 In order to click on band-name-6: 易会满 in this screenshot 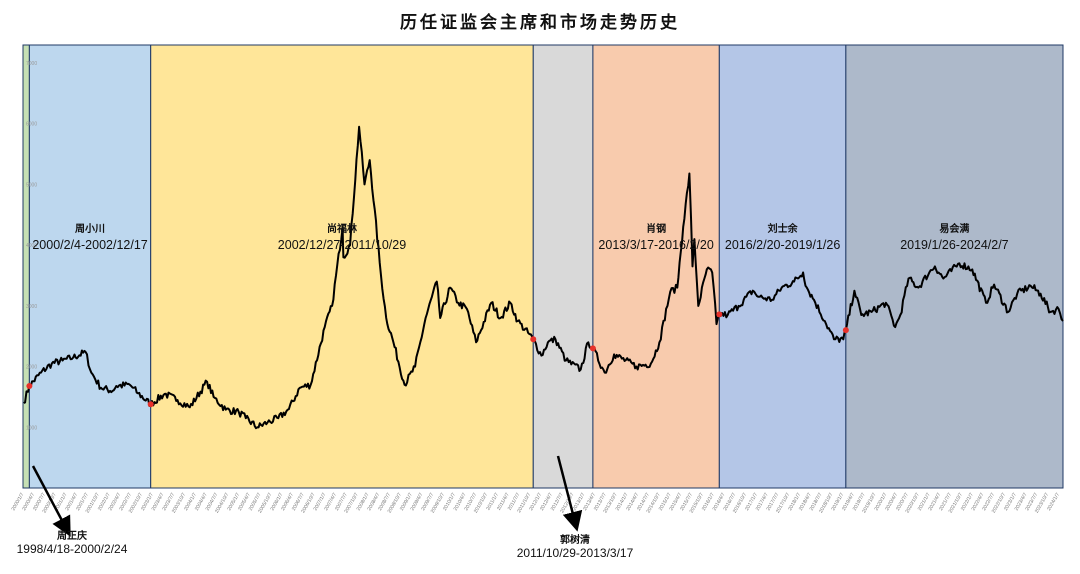, I will do `click(954, 228)`.